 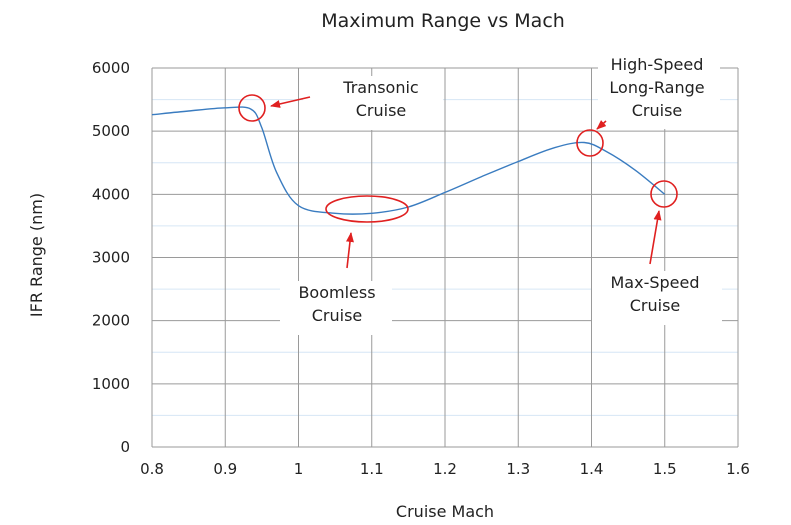 What do you see at coordinates (290, 102) in the screenshot?
I see `transonic-cruise-arrow` at bounding box center [290, 102].